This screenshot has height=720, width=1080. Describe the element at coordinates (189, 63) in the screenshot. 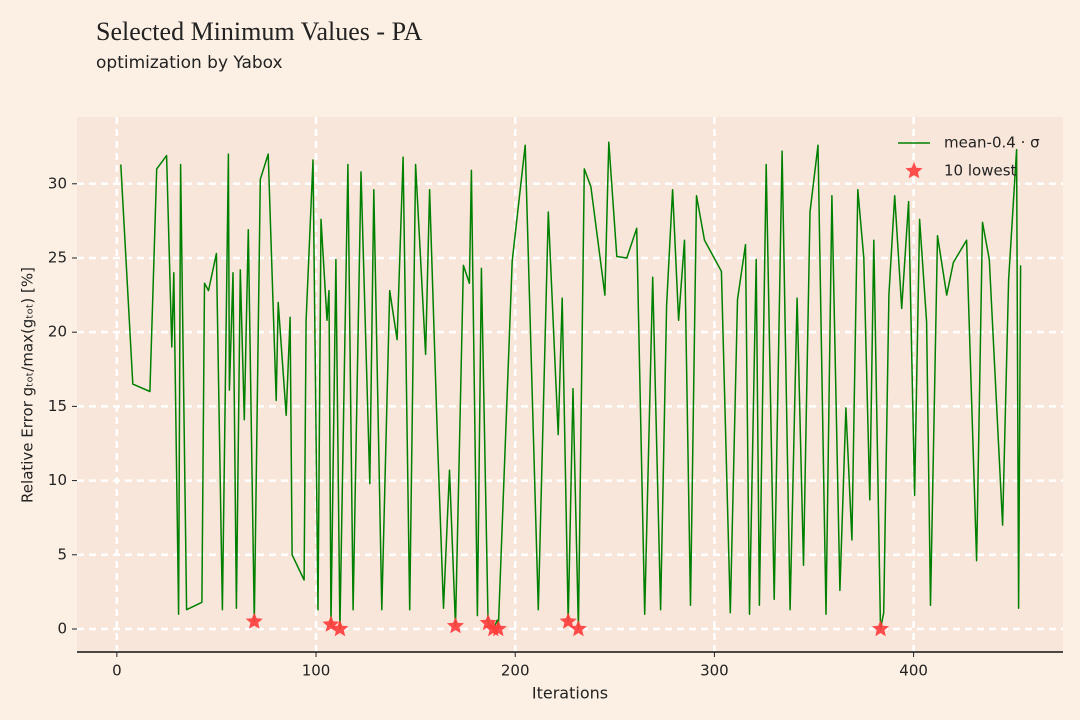

I see `chart-subtitle: optimization by Yabox` at that location.